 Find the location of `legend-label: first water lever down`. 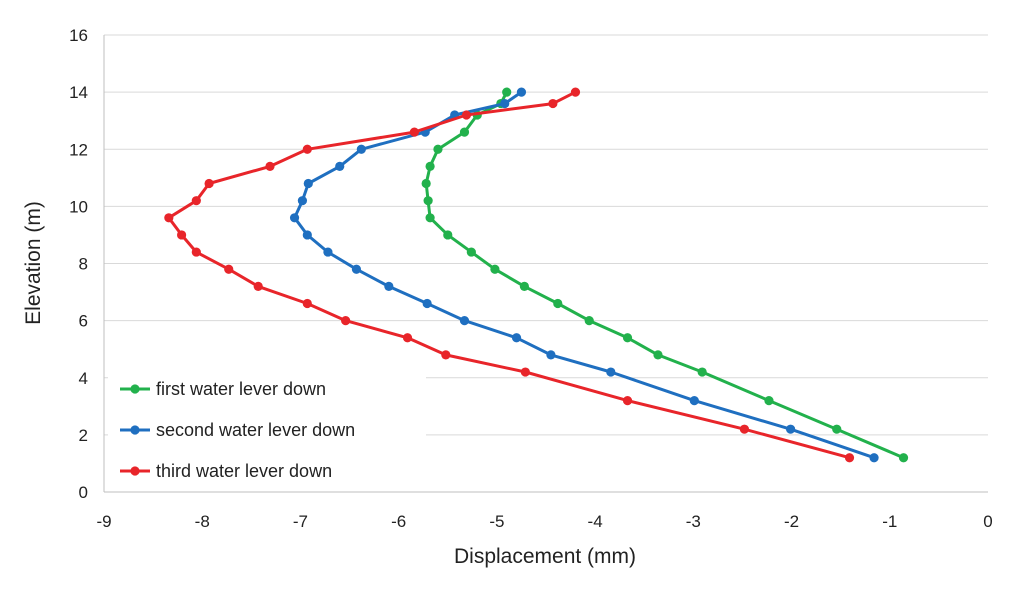

legend-label: first water lever down is located at coordinates (241, 389).